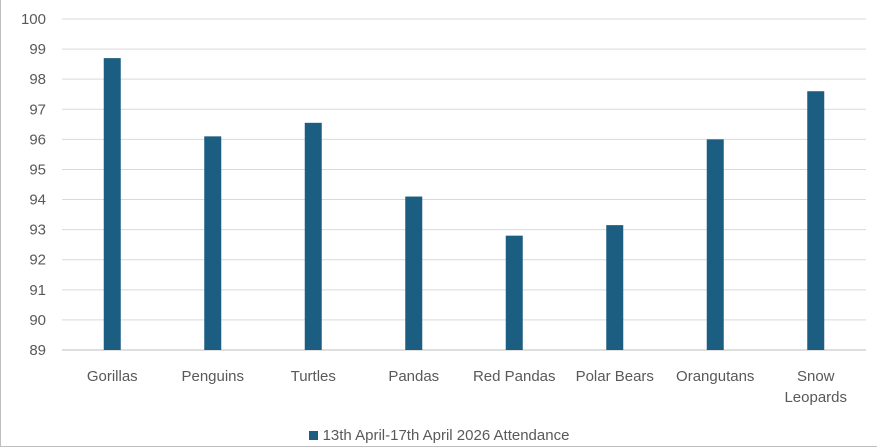 Image resolution: width=878 pixels, height=448 pixels. Describe the element at coordinates (514, 292) in the screenshot. I see `bar-red-pandas` at that location.